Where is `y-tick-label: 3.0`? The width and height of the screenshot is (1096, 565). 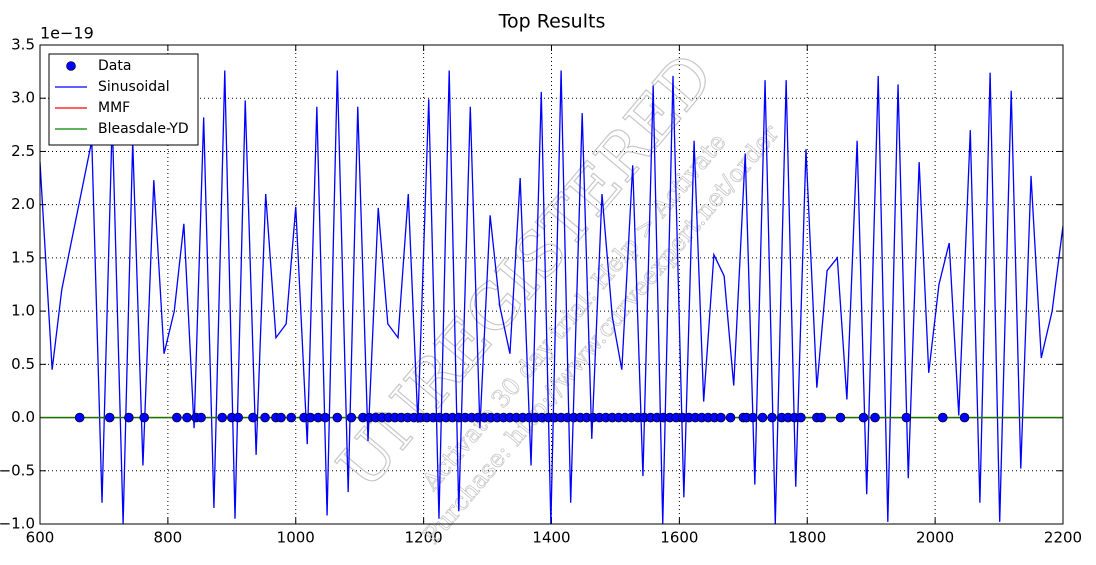 y-tick-label: 3.0 is located at coordinates (23, 98).